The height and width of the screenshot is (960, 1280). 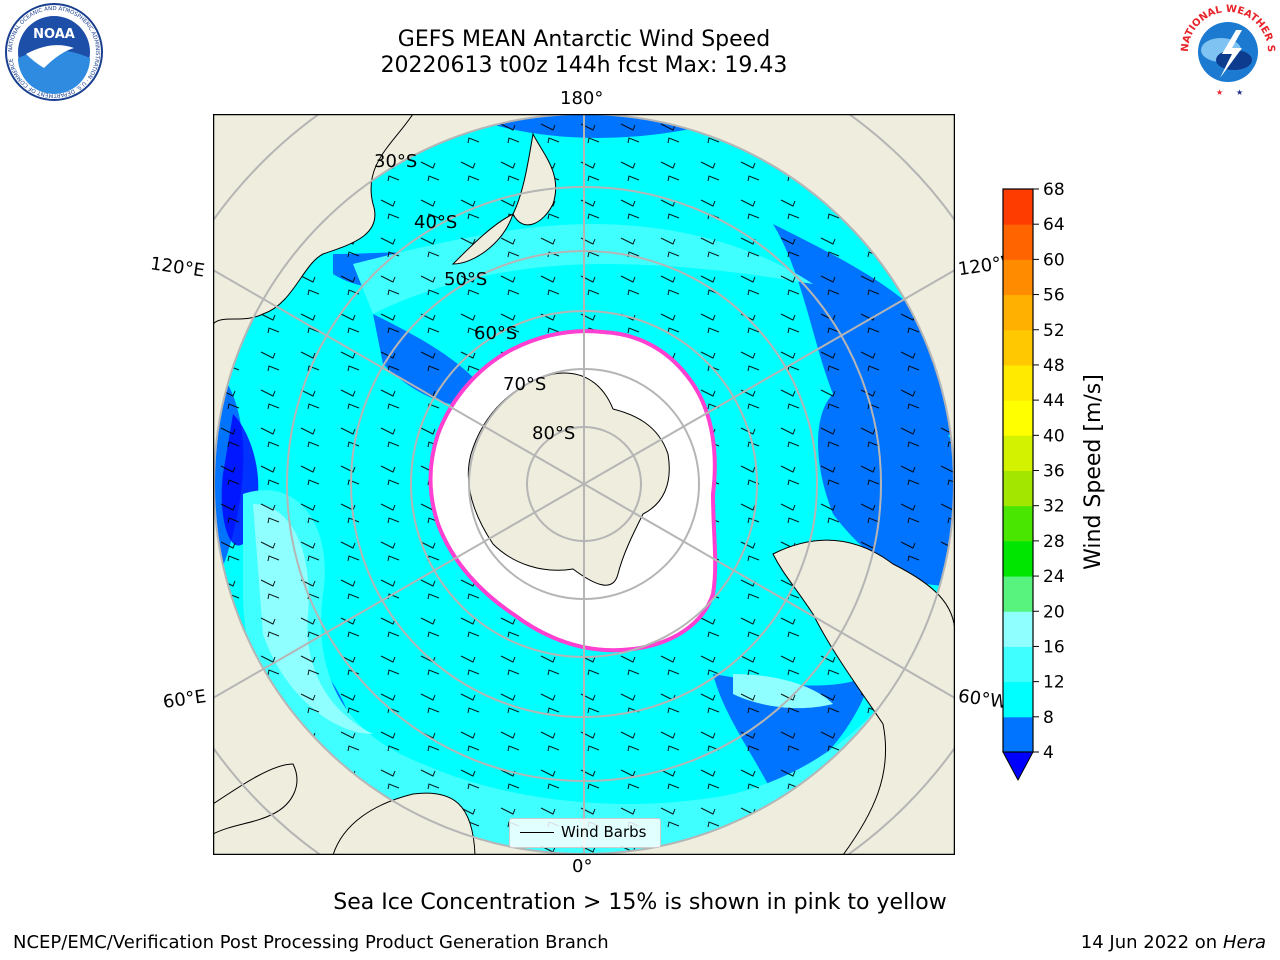 I want to click on colorbar-tick-label: 44, so click(x=1054, y=401).